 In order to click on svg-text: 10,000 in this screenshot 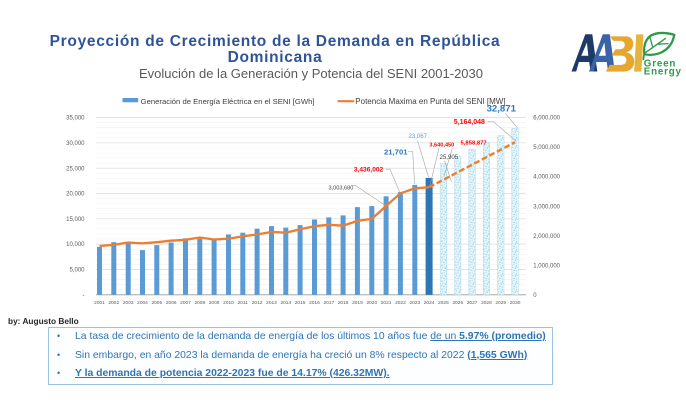, I will do `click(75, 245)`.